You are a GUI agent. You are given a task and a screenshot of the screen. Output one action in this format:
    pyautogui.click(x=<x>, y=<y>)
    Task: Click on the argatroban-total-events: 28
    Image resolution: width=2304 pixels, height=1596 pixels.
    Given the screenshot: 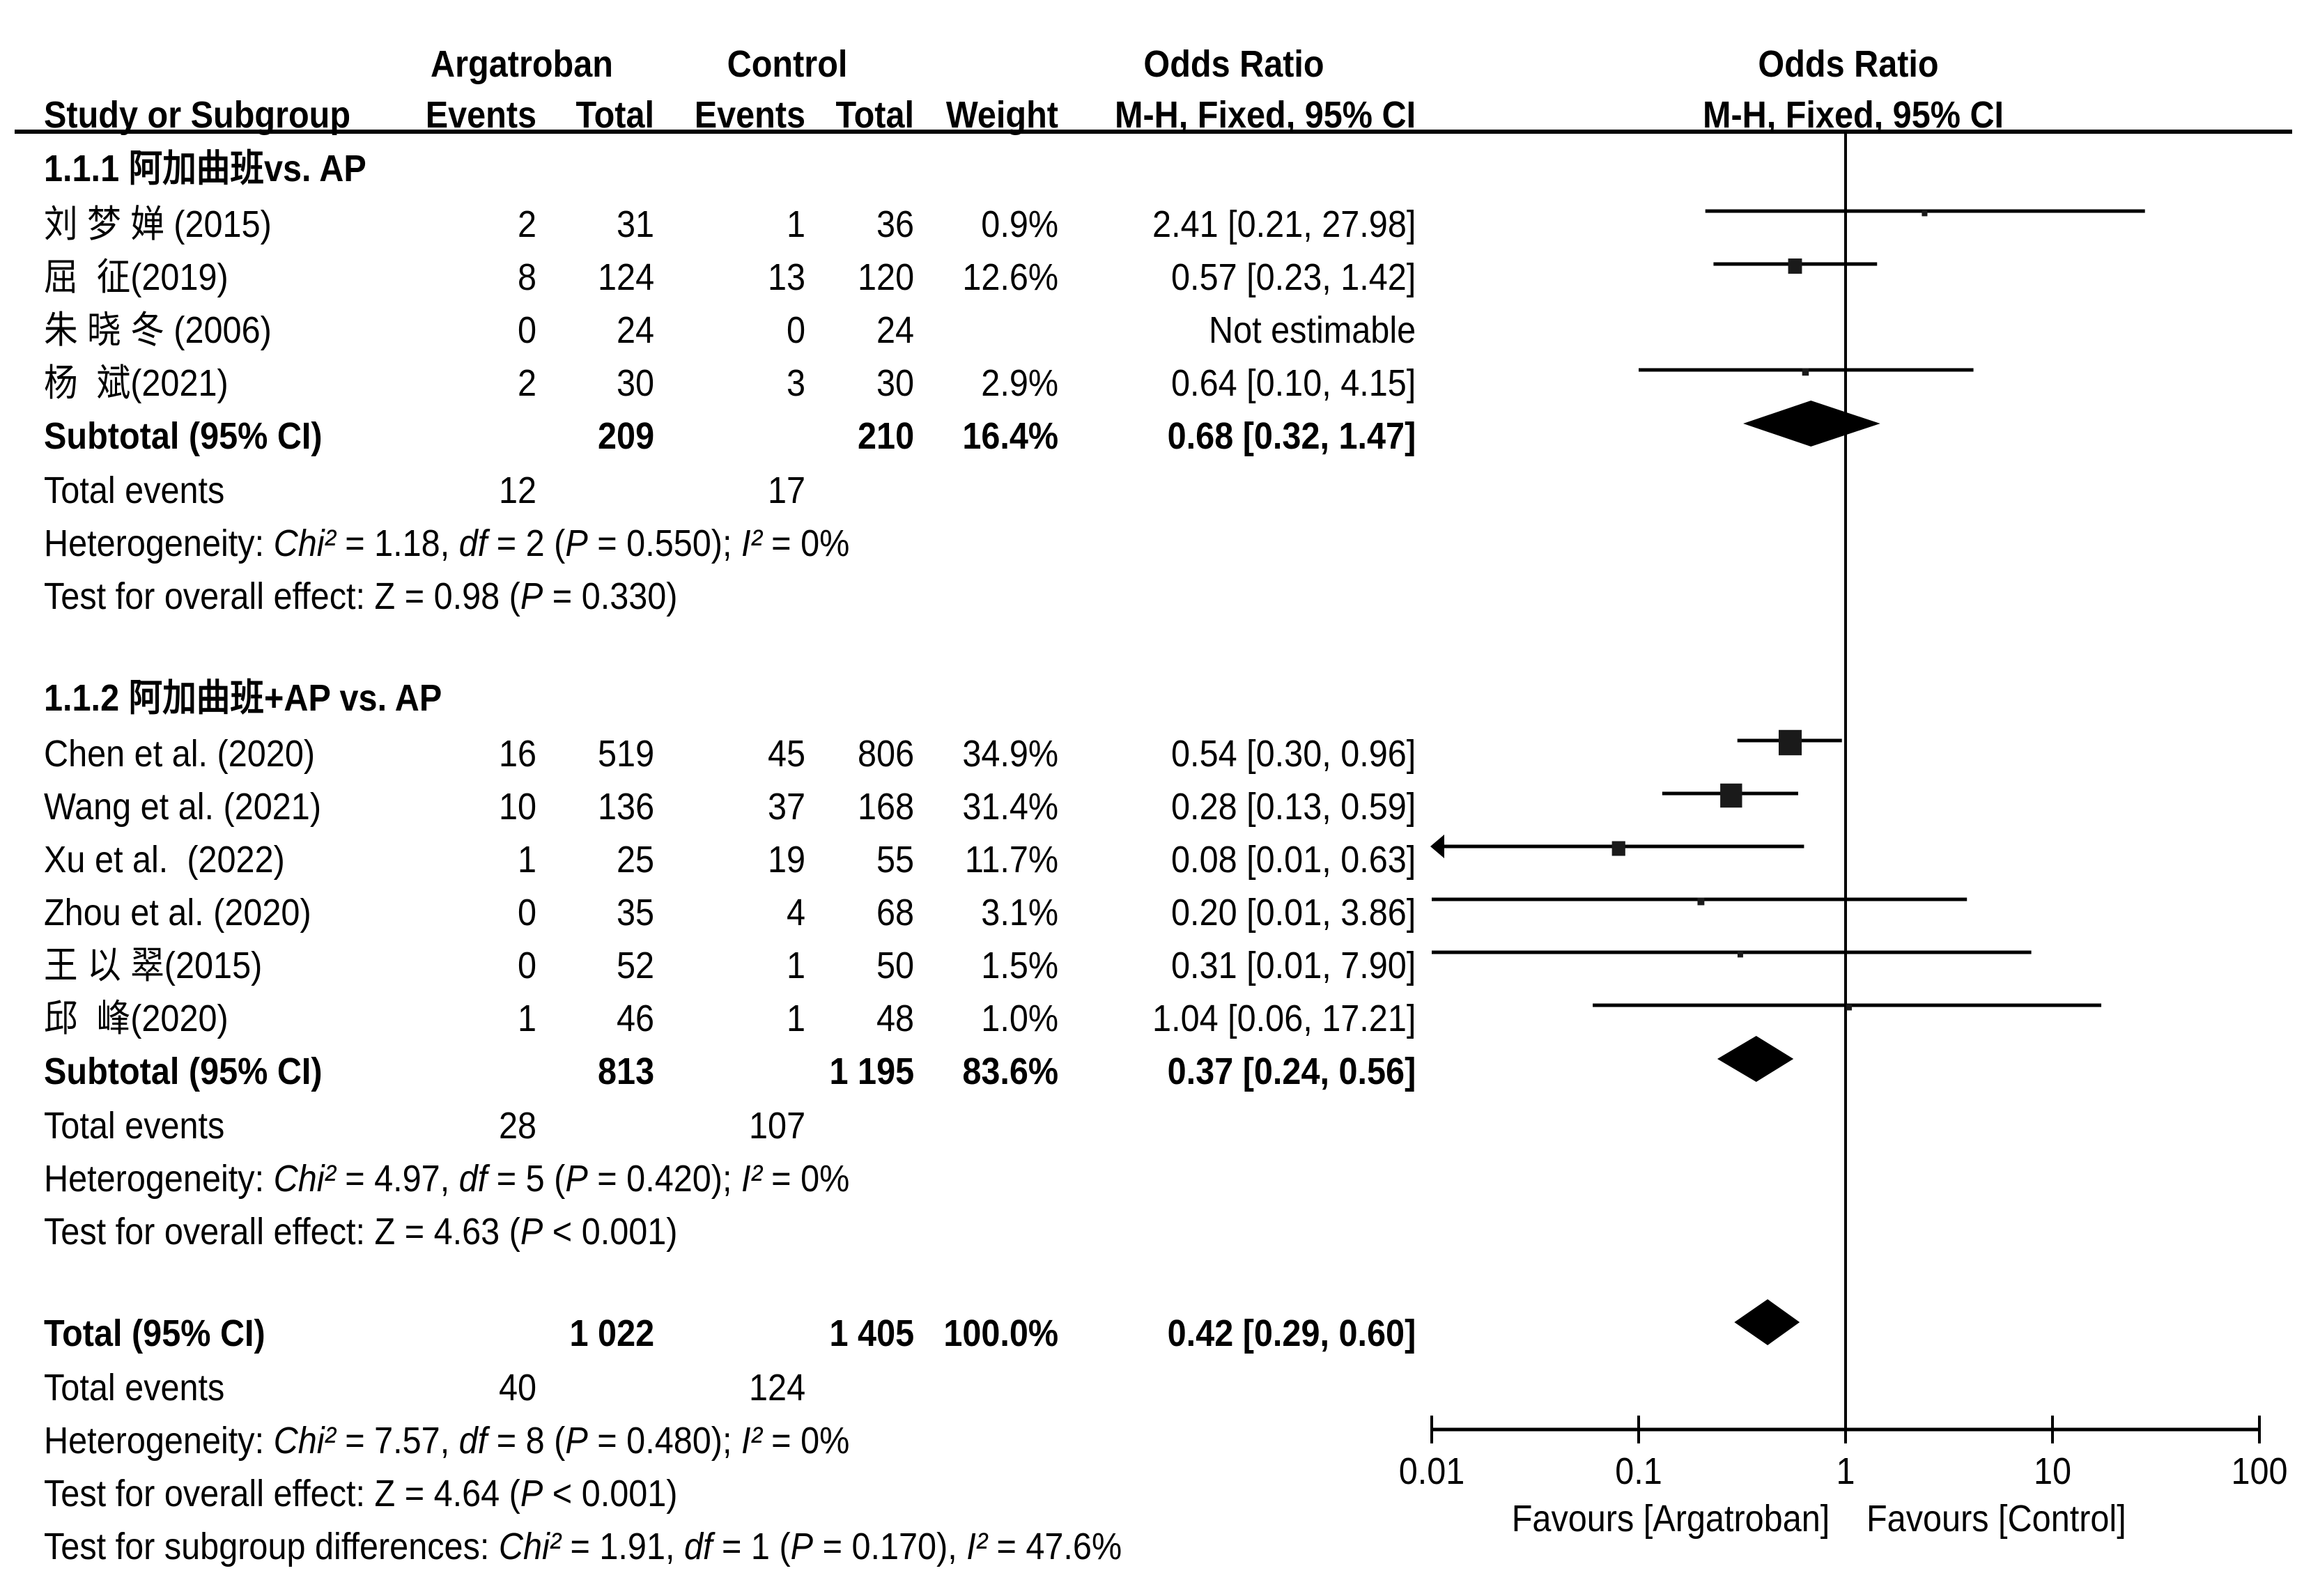 What is the action you would take?
    pyautogui.click(x=517, y=1126)
    